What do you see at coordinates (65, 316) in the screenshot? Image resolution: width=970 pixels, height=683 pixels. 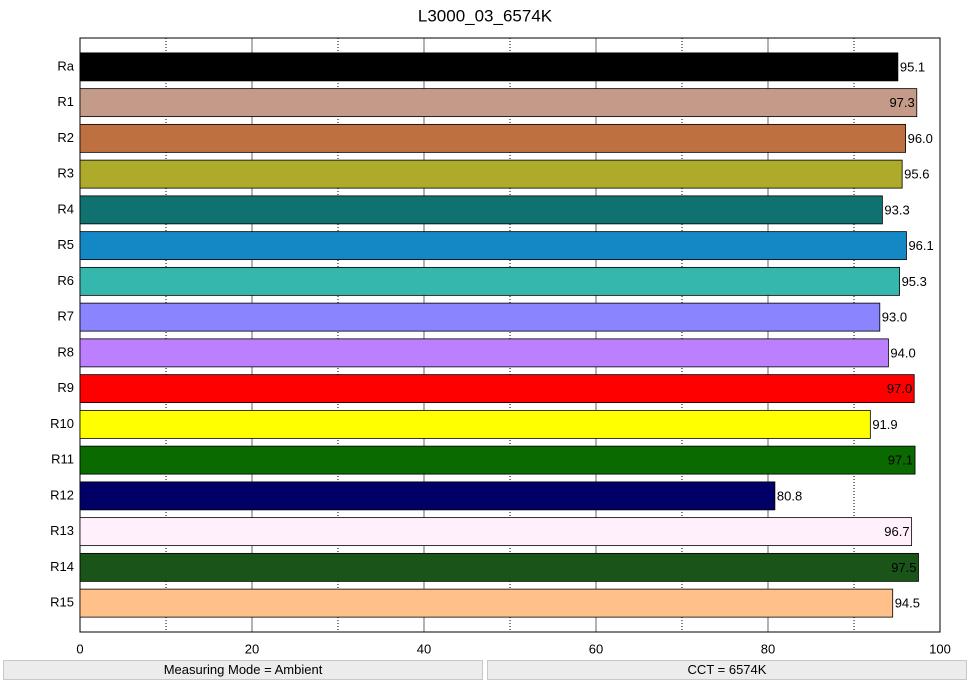 I see `y-tick-label: R7` at bounding box center [65, 316].